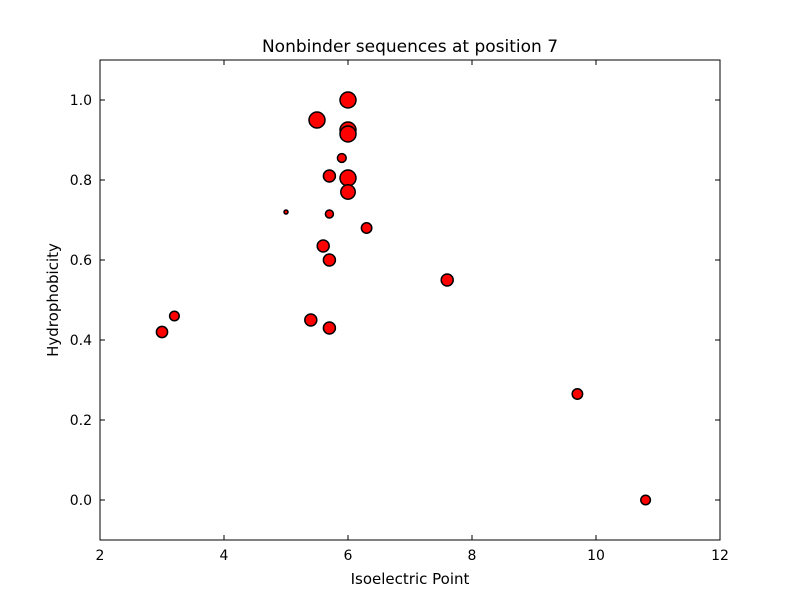 This screenshot has width=800, height=600. I want to click on chart-title: Nonbinder sequences at position 7, so click(410, 47).